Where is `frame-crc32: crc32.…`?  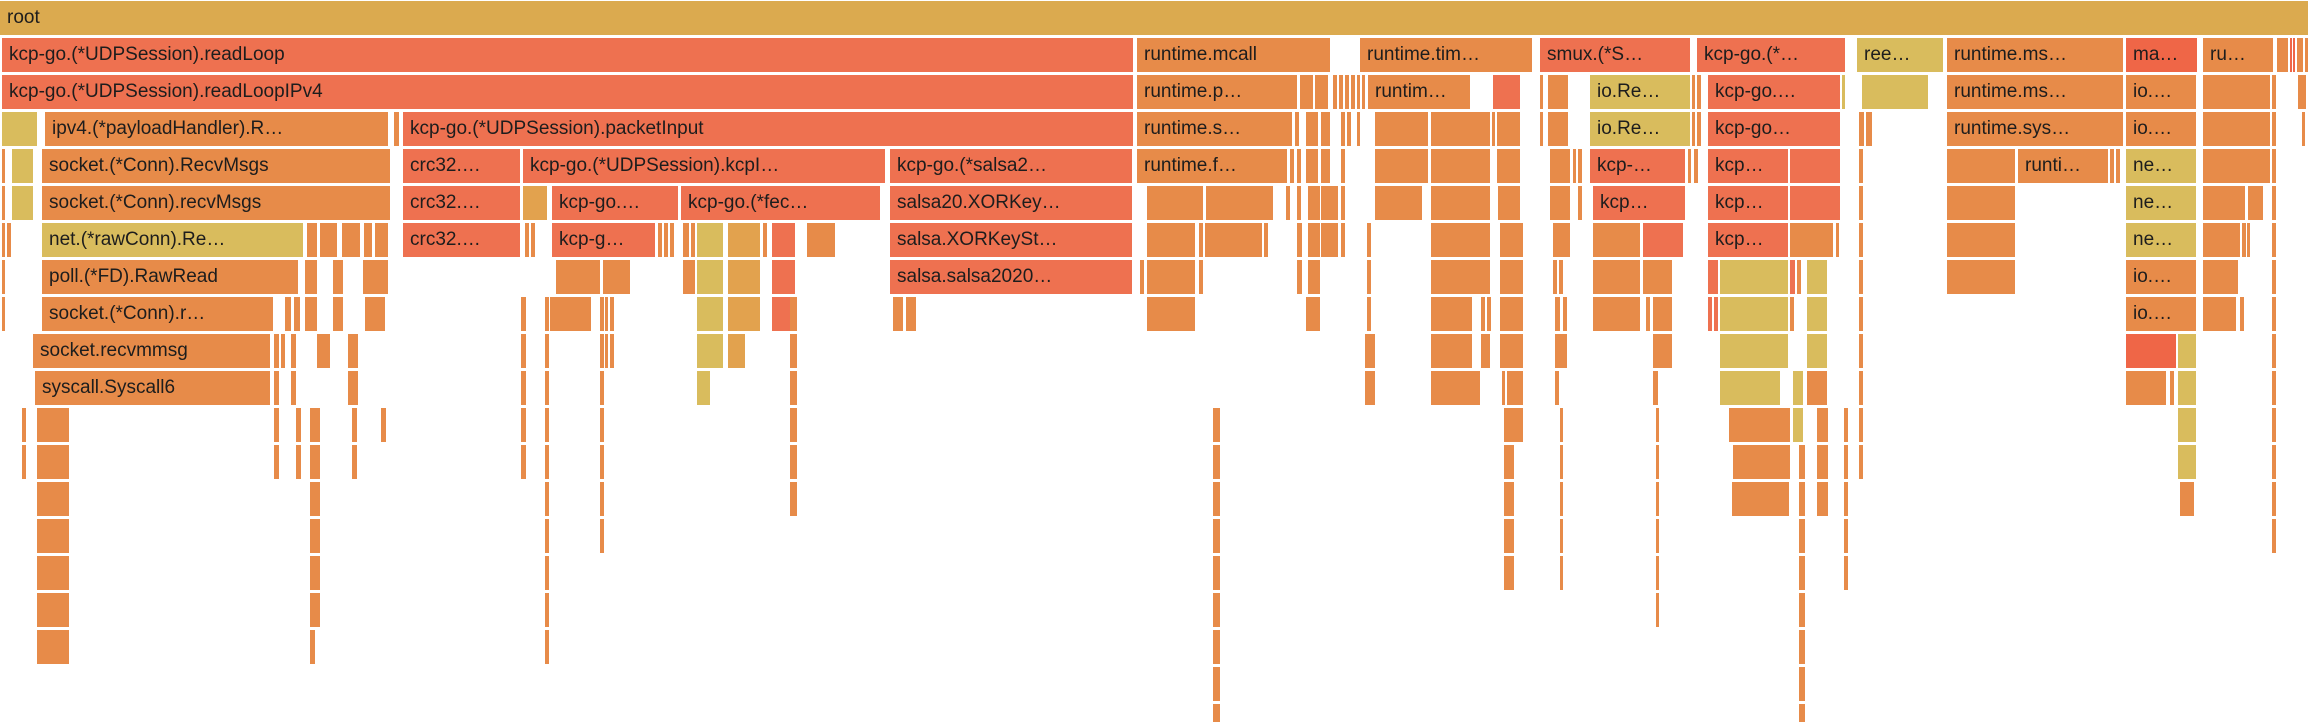
frame-crc32: crc32.… is located at coordinates (461, 166).